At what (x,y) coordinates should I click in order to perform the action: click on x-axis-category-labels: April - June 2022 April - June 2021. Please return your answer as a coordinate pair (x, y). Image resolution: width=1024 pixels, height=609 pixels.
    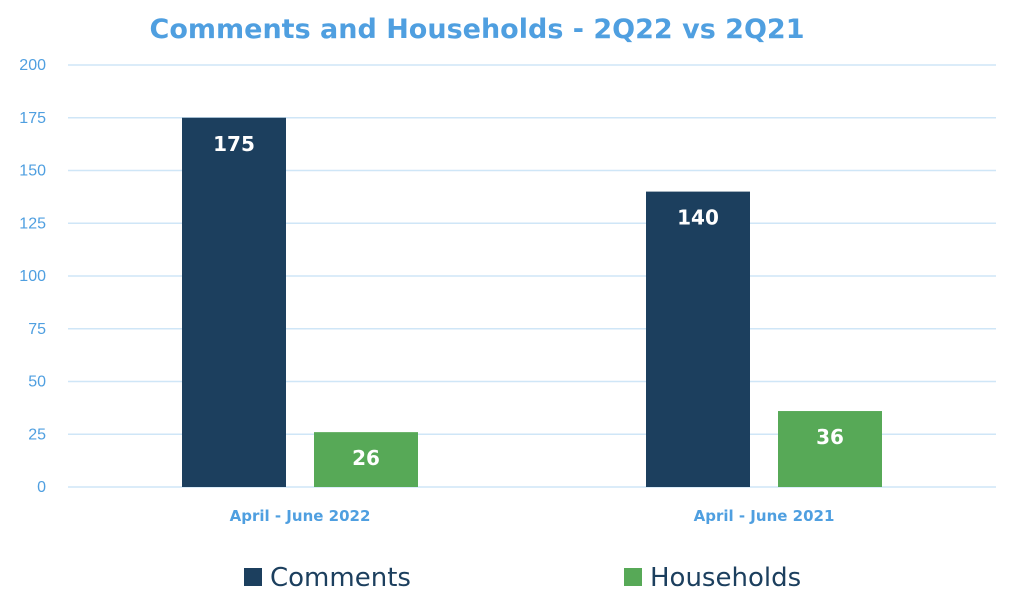
    Looking at the image, I should click on (532, 516).